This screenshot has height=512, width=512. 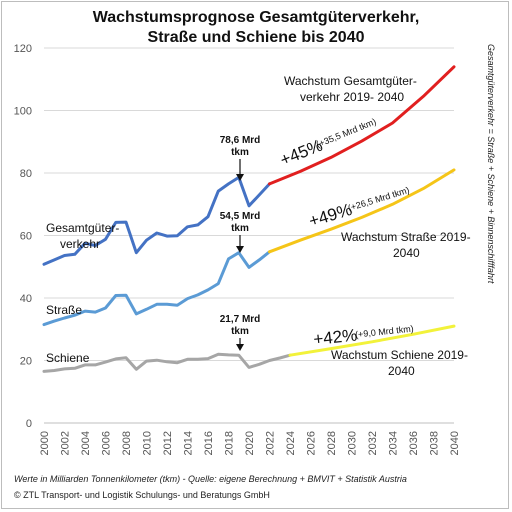 I want to click on x-tick-label: 2018, so click(x=230, y=443).